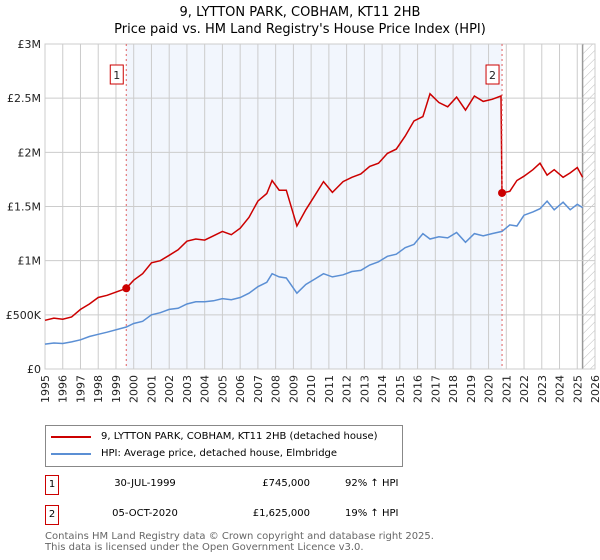  What do you see at coordinates (169, 389) in the screenshot?
I see `x-tick-label: 2002` at bounding box center [169, 389].